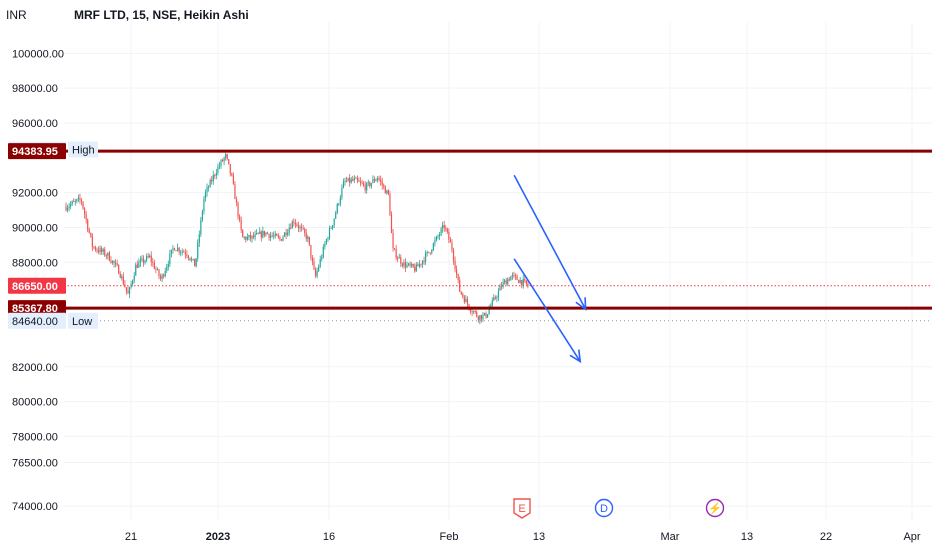  What do you see at coordinates (715, 508) in the screenshot?
I see `event-label: ⚡` at bounding box center [715, 508].